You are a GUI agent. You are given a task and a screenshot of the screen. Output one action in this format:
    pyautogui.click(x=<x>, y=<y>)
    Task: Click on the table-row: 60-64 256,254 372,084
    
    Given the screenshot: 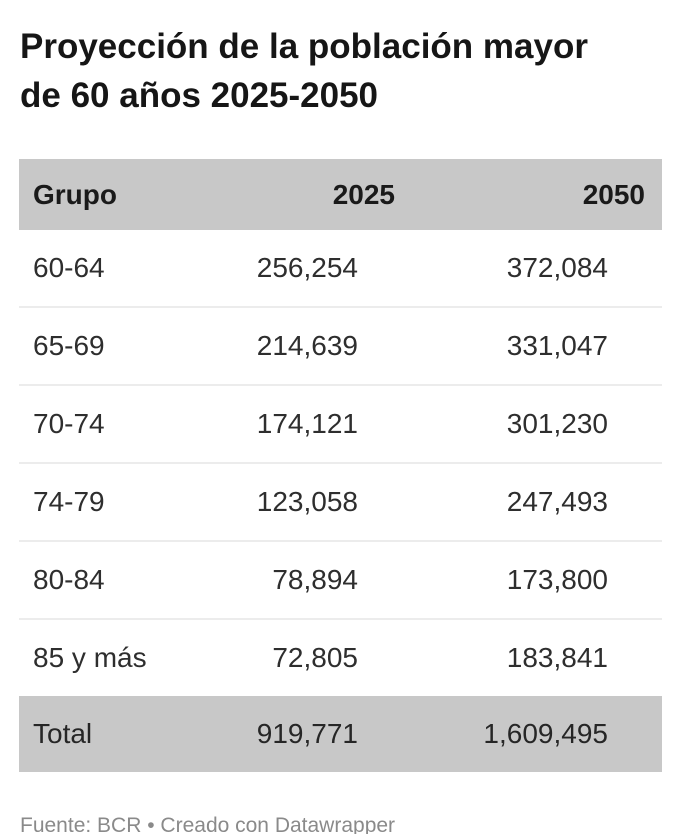 What is the action you would take?
    pyautogui.click(x=340, y=268)
    